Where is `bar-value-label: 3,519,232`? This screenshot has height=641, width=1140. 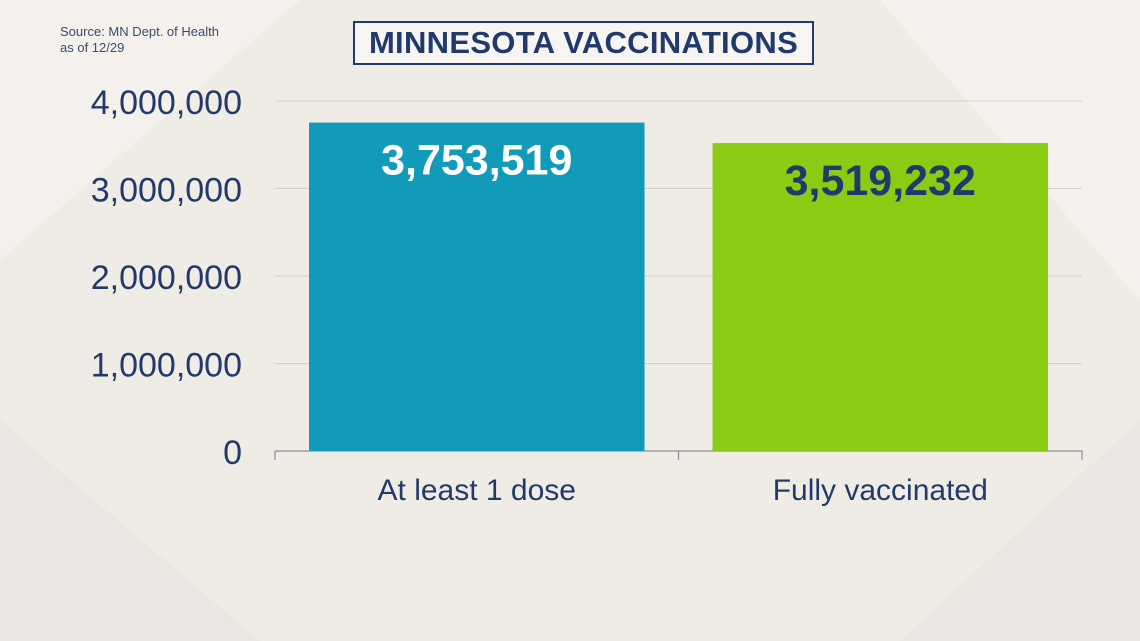 bar-value-label: 3,519,232 is located at coordinates (880, 181).